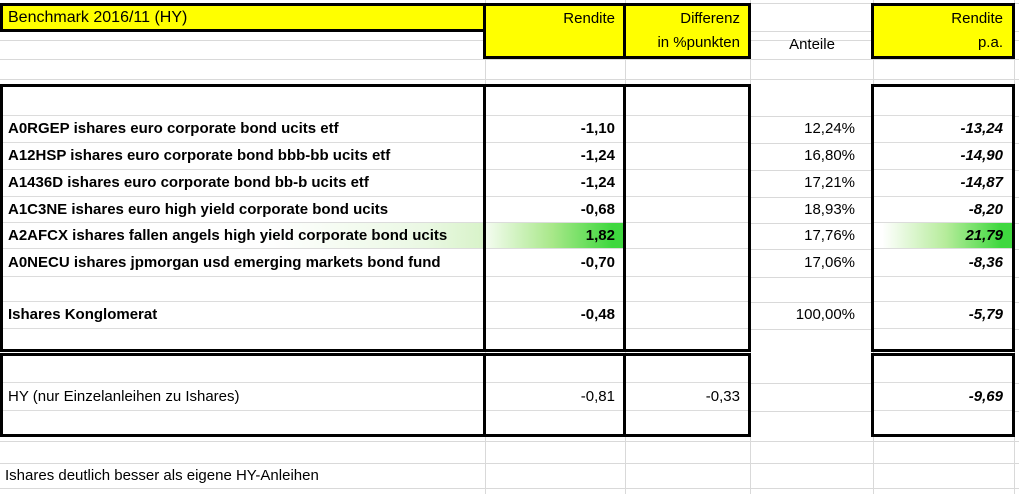 The width and height of the screenshot is (1019, 494). Describe the element at coordinates (943, 236) in the screenshot. I see `rendite-pa-value-cell-highlighted: 21,79` at that location.